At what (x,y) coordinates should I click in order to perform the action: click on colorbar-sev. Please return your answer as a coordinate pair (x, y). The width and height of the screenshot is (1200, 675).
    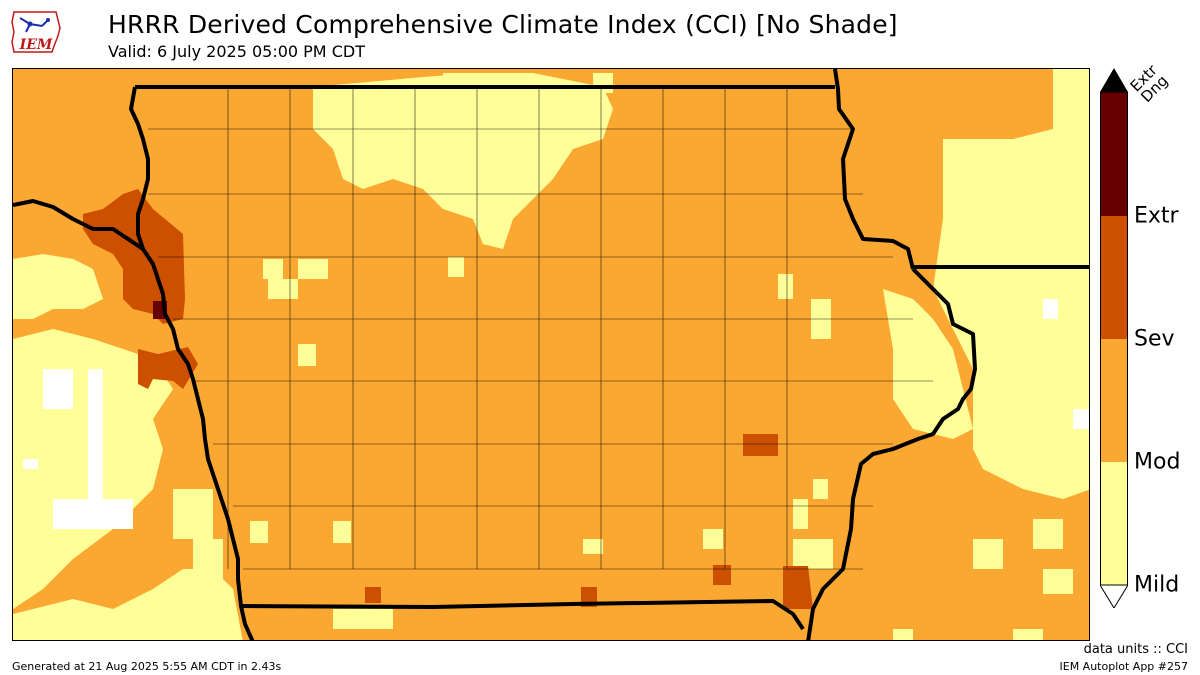
    Looking at the image, I should click on (1114, 400).